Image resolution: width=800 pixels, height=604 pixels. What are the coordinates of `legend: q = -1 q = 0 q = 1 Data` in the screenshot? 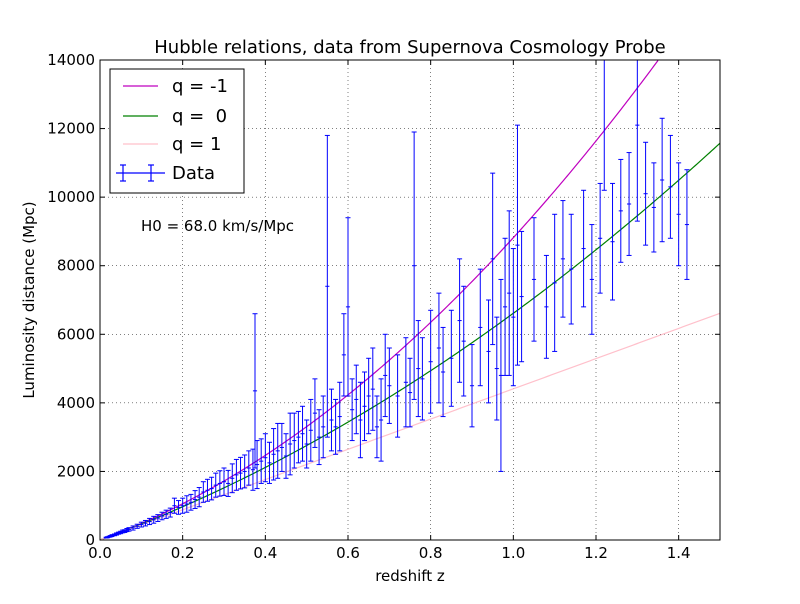 It's located at (177, 131).